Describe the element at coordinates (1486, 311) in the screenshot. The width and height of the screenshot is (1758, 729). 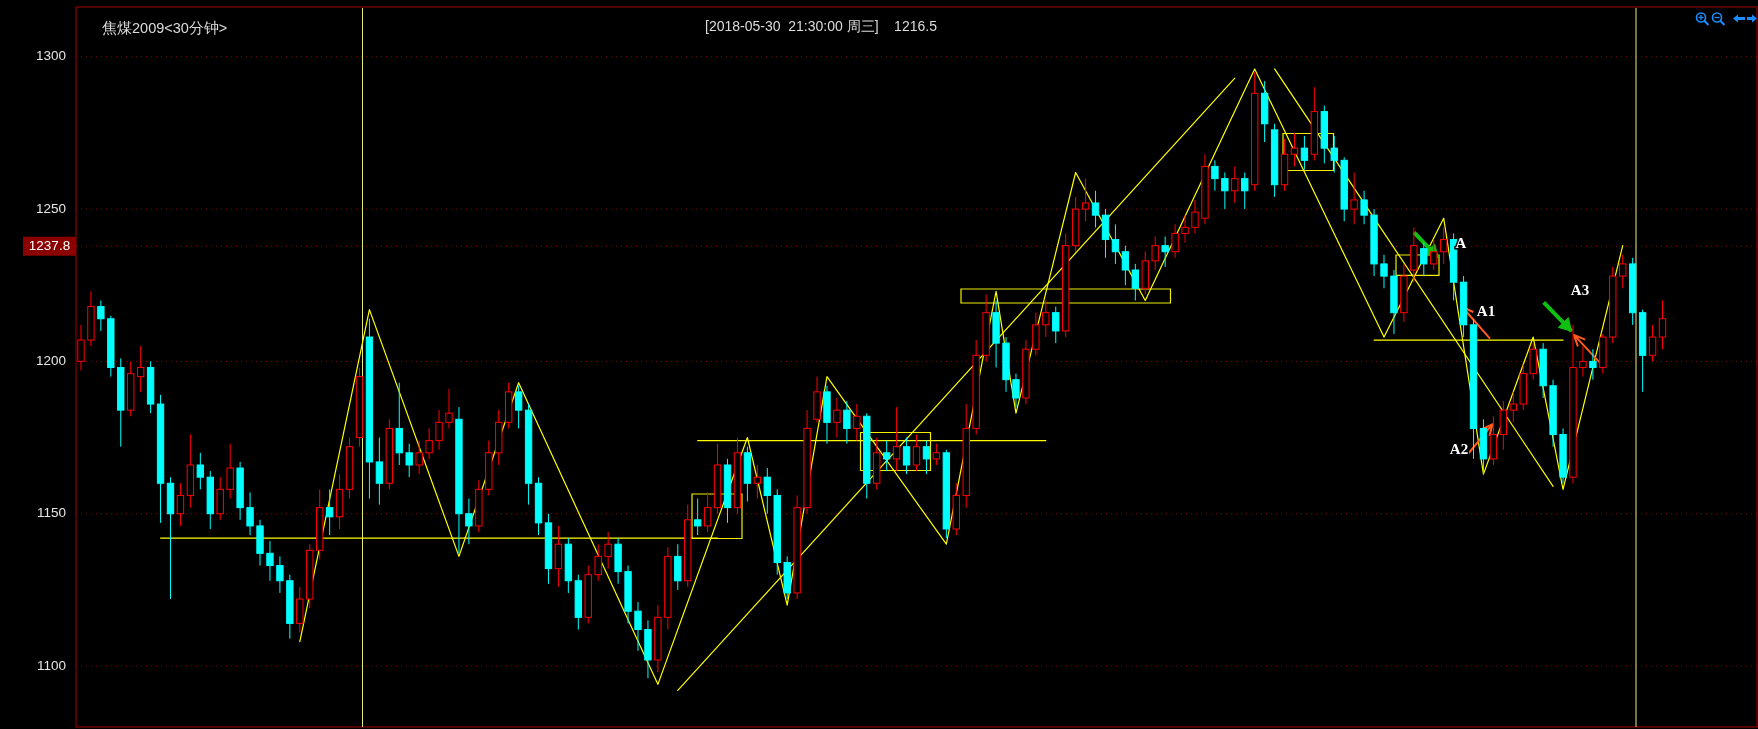
I see `annotation: A1` at that location.